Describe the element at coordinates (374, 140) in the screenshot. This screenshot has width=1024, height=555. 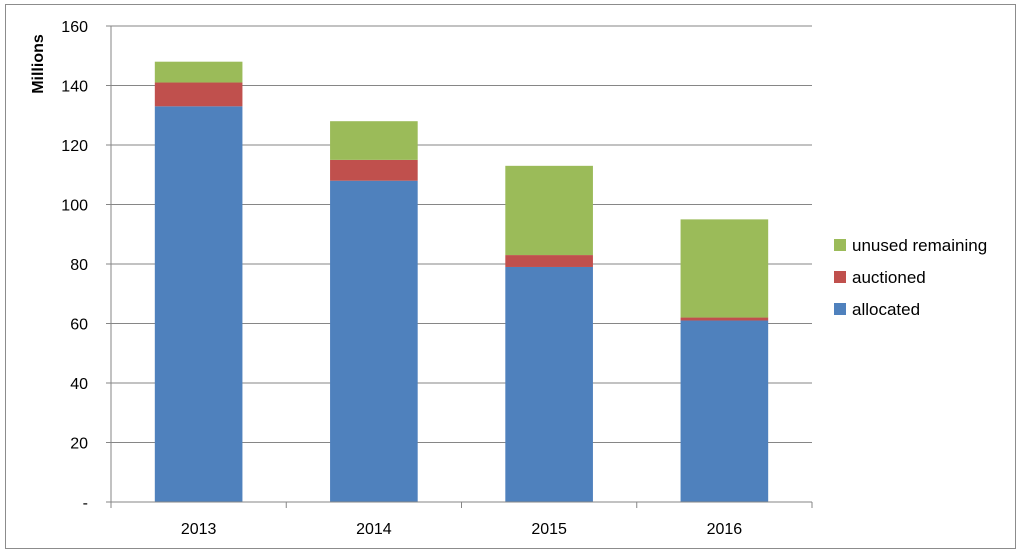
I see `bar-segment-unused-remaining-2014` at that location.